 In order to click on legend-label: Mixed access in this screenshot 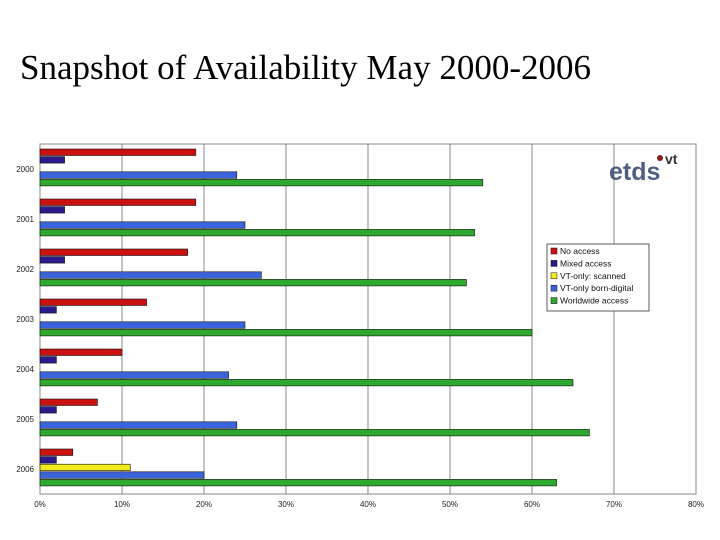, I will do `click(586, 263)`.